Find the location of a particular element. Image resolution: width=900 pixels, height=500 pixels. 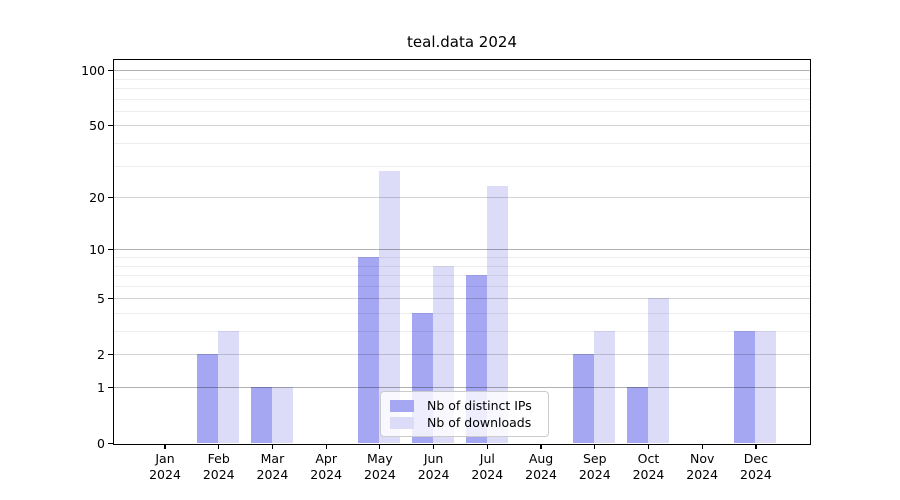

legend-label-downloads: Nb of downloads is located at coordinates (479, 422).